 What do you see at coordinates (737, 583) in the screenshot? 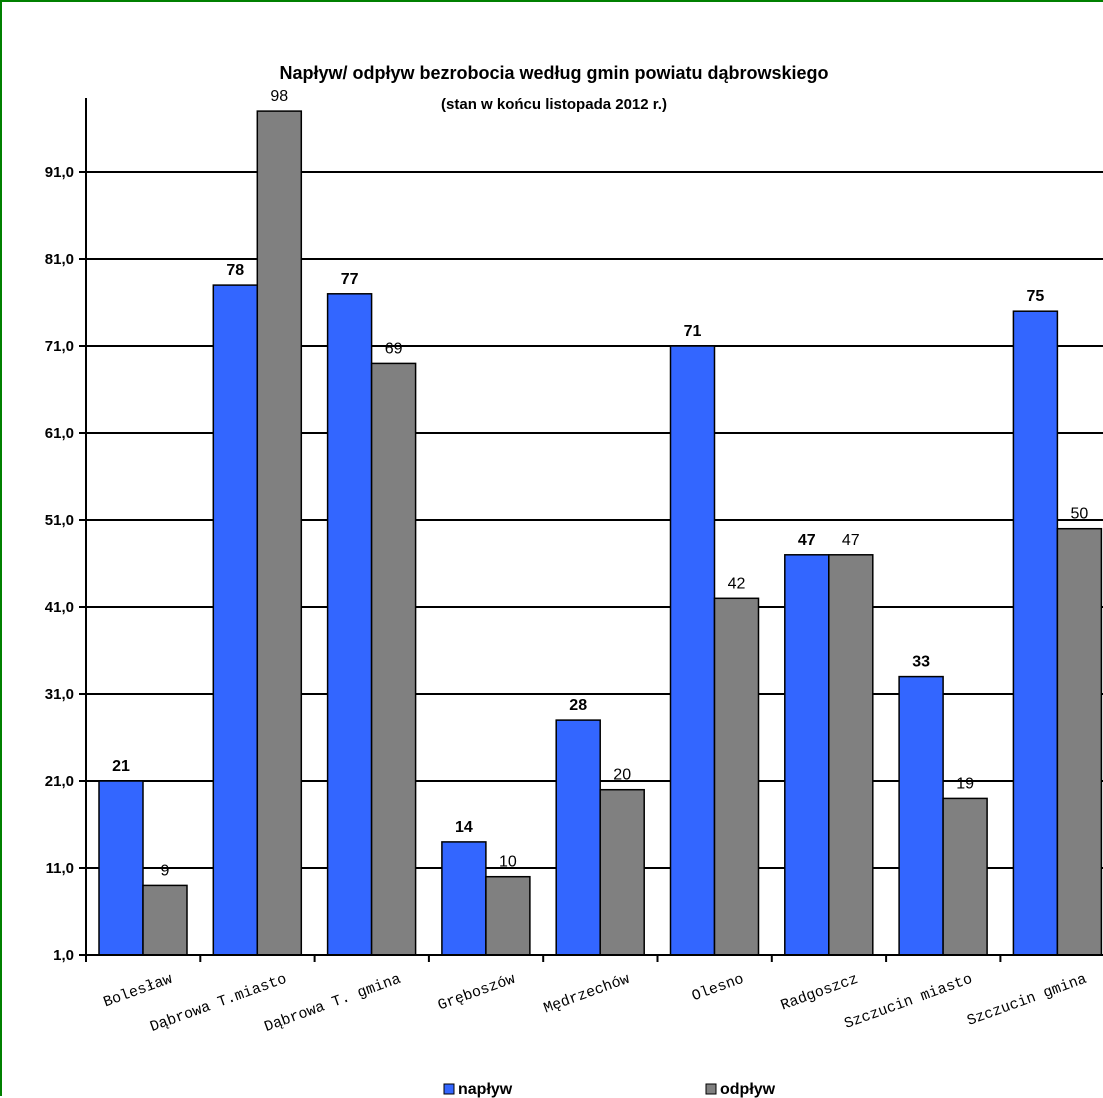
I see `data-label: 42` at bounding box center [737, 583].